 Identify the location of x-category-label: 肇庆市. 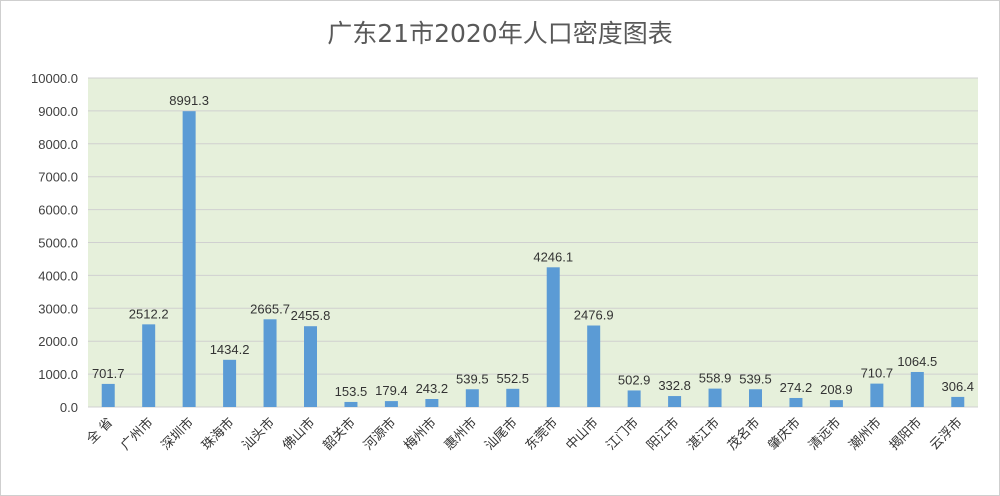
(784, 434).